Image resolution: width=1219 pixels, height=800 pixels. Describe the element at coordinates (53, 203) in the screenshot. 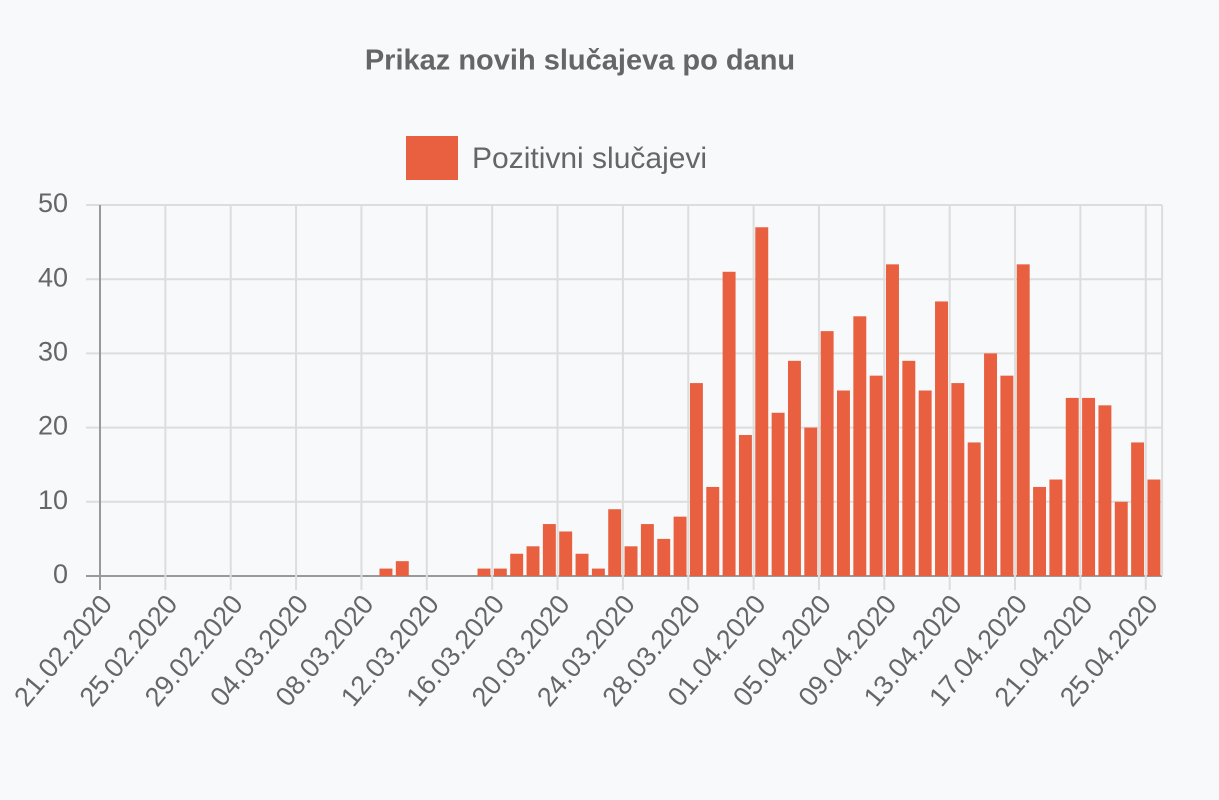

I see `y-tick-label: 50` at that location.